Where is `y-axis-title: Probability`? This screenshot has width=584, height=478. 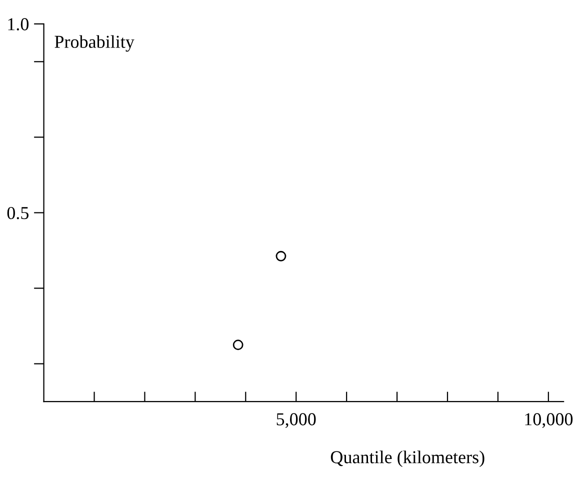 y-axis-title: Probability is located at coordinates (94, 43).